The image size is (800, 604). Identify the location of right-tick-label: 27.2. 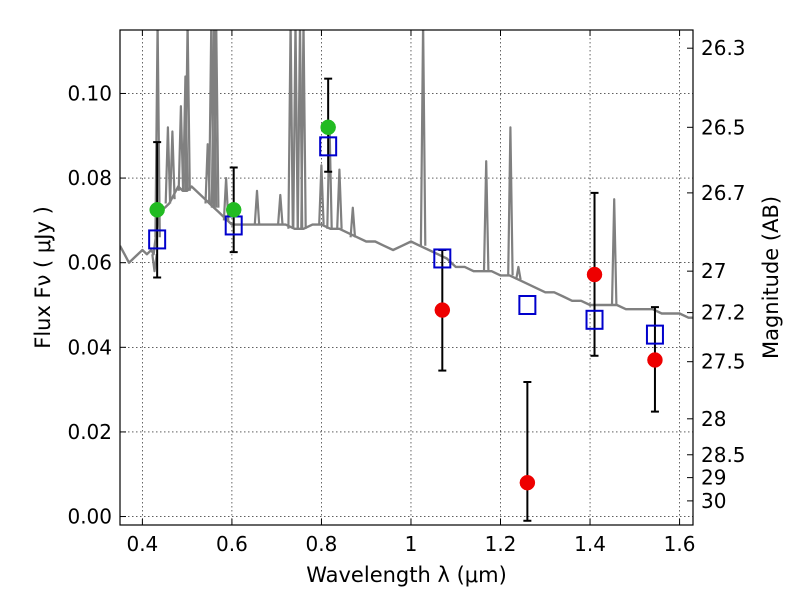
(723, 313).